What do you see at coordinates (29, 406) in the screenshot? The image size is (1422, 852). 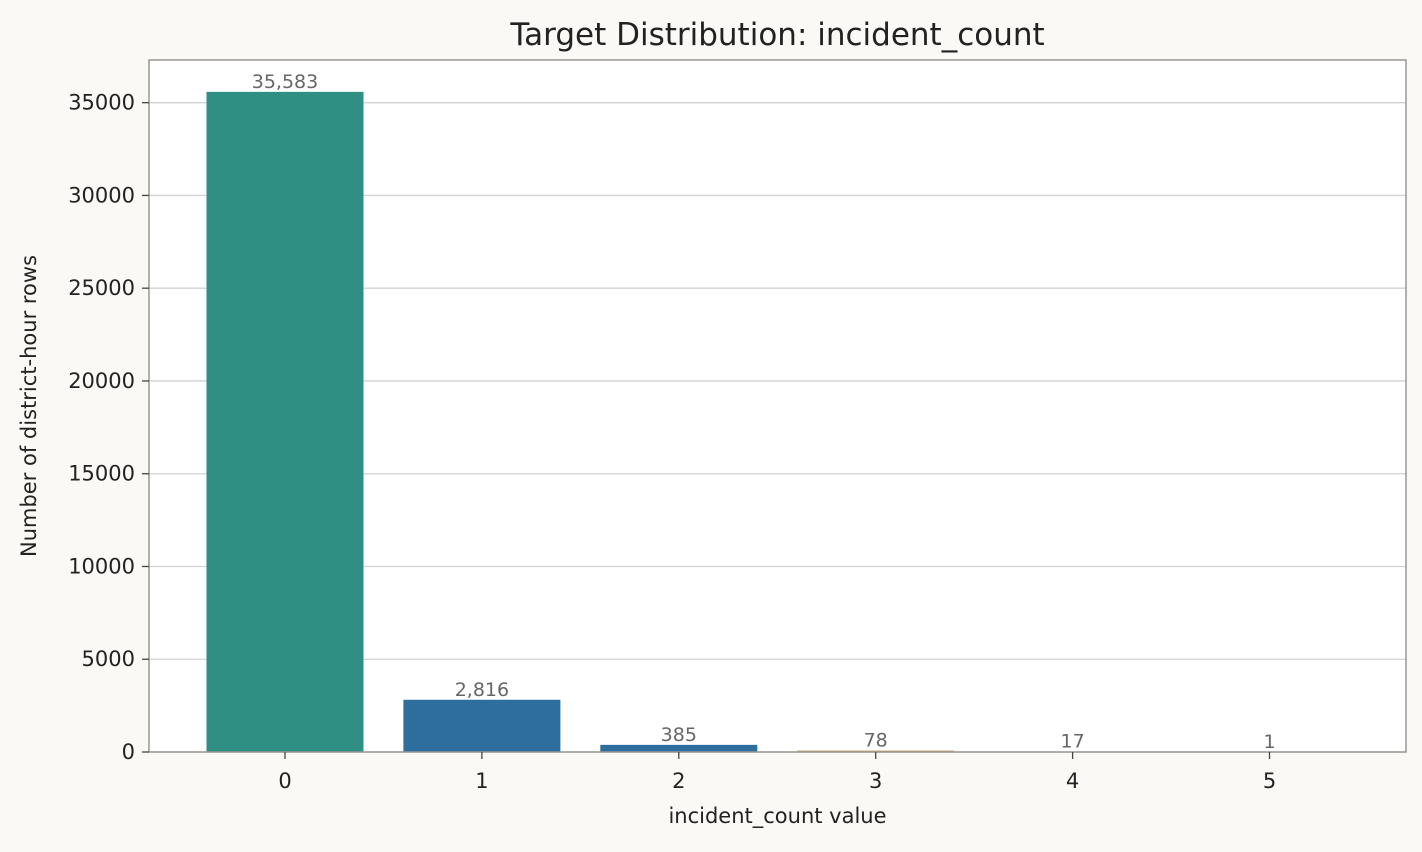 I see `y-axis-label: Number of district-hour rows` at bounding box center [29, 406].